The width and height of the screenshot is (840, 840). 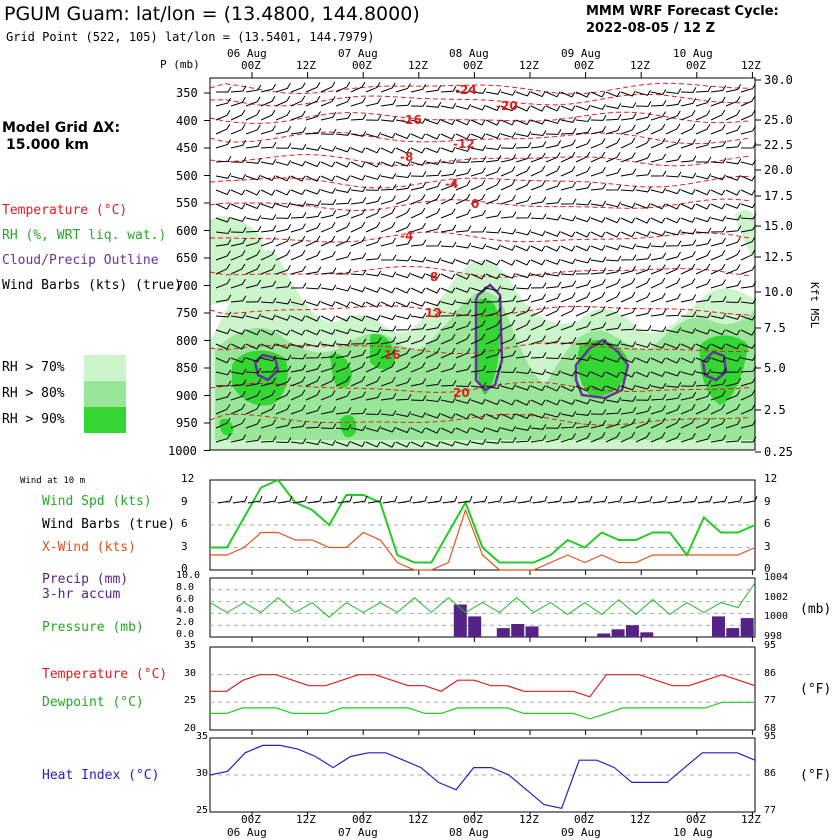 What do you see at coordinates (581, 53) in the screenshot?
I see `date-top-09aug: 09 Aug` at bounding box center [581, 53].